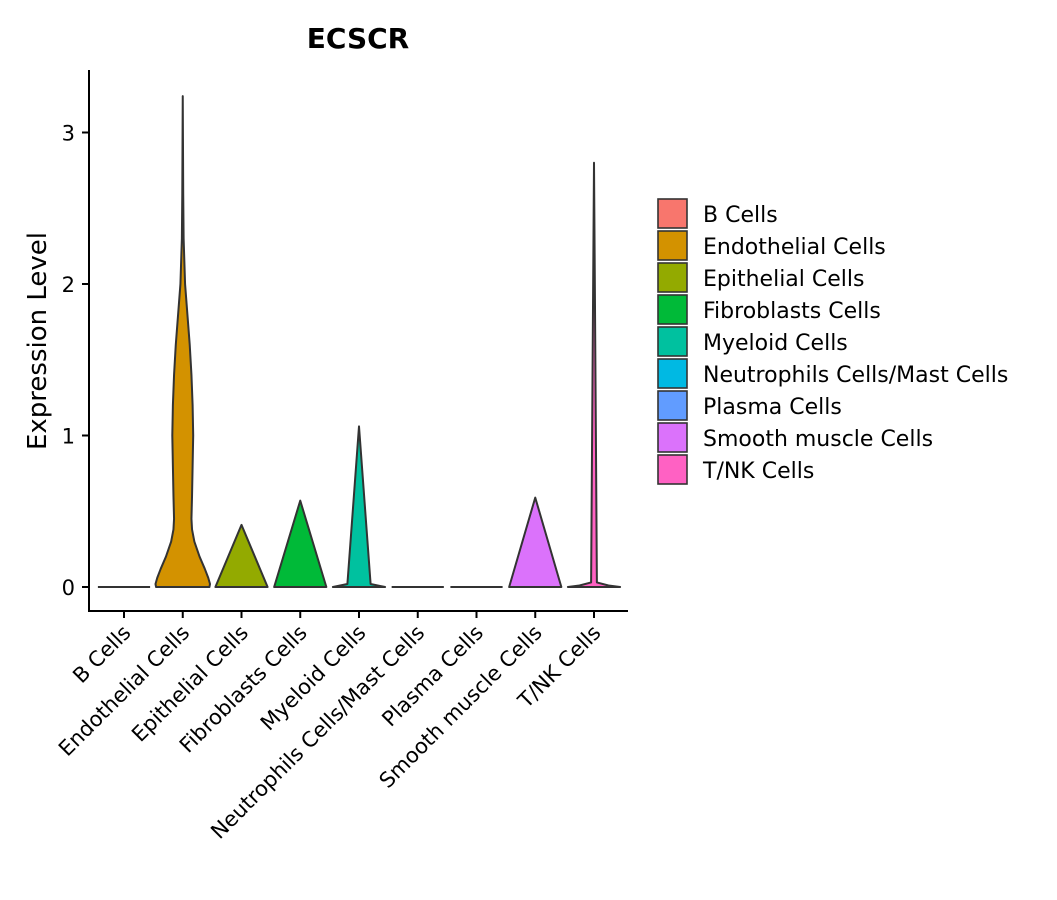 The width and height of the screenshot is (1057, 900). I want to click on legend-label-epithelial-cells: Epithelial Cells, so click(783, 279).